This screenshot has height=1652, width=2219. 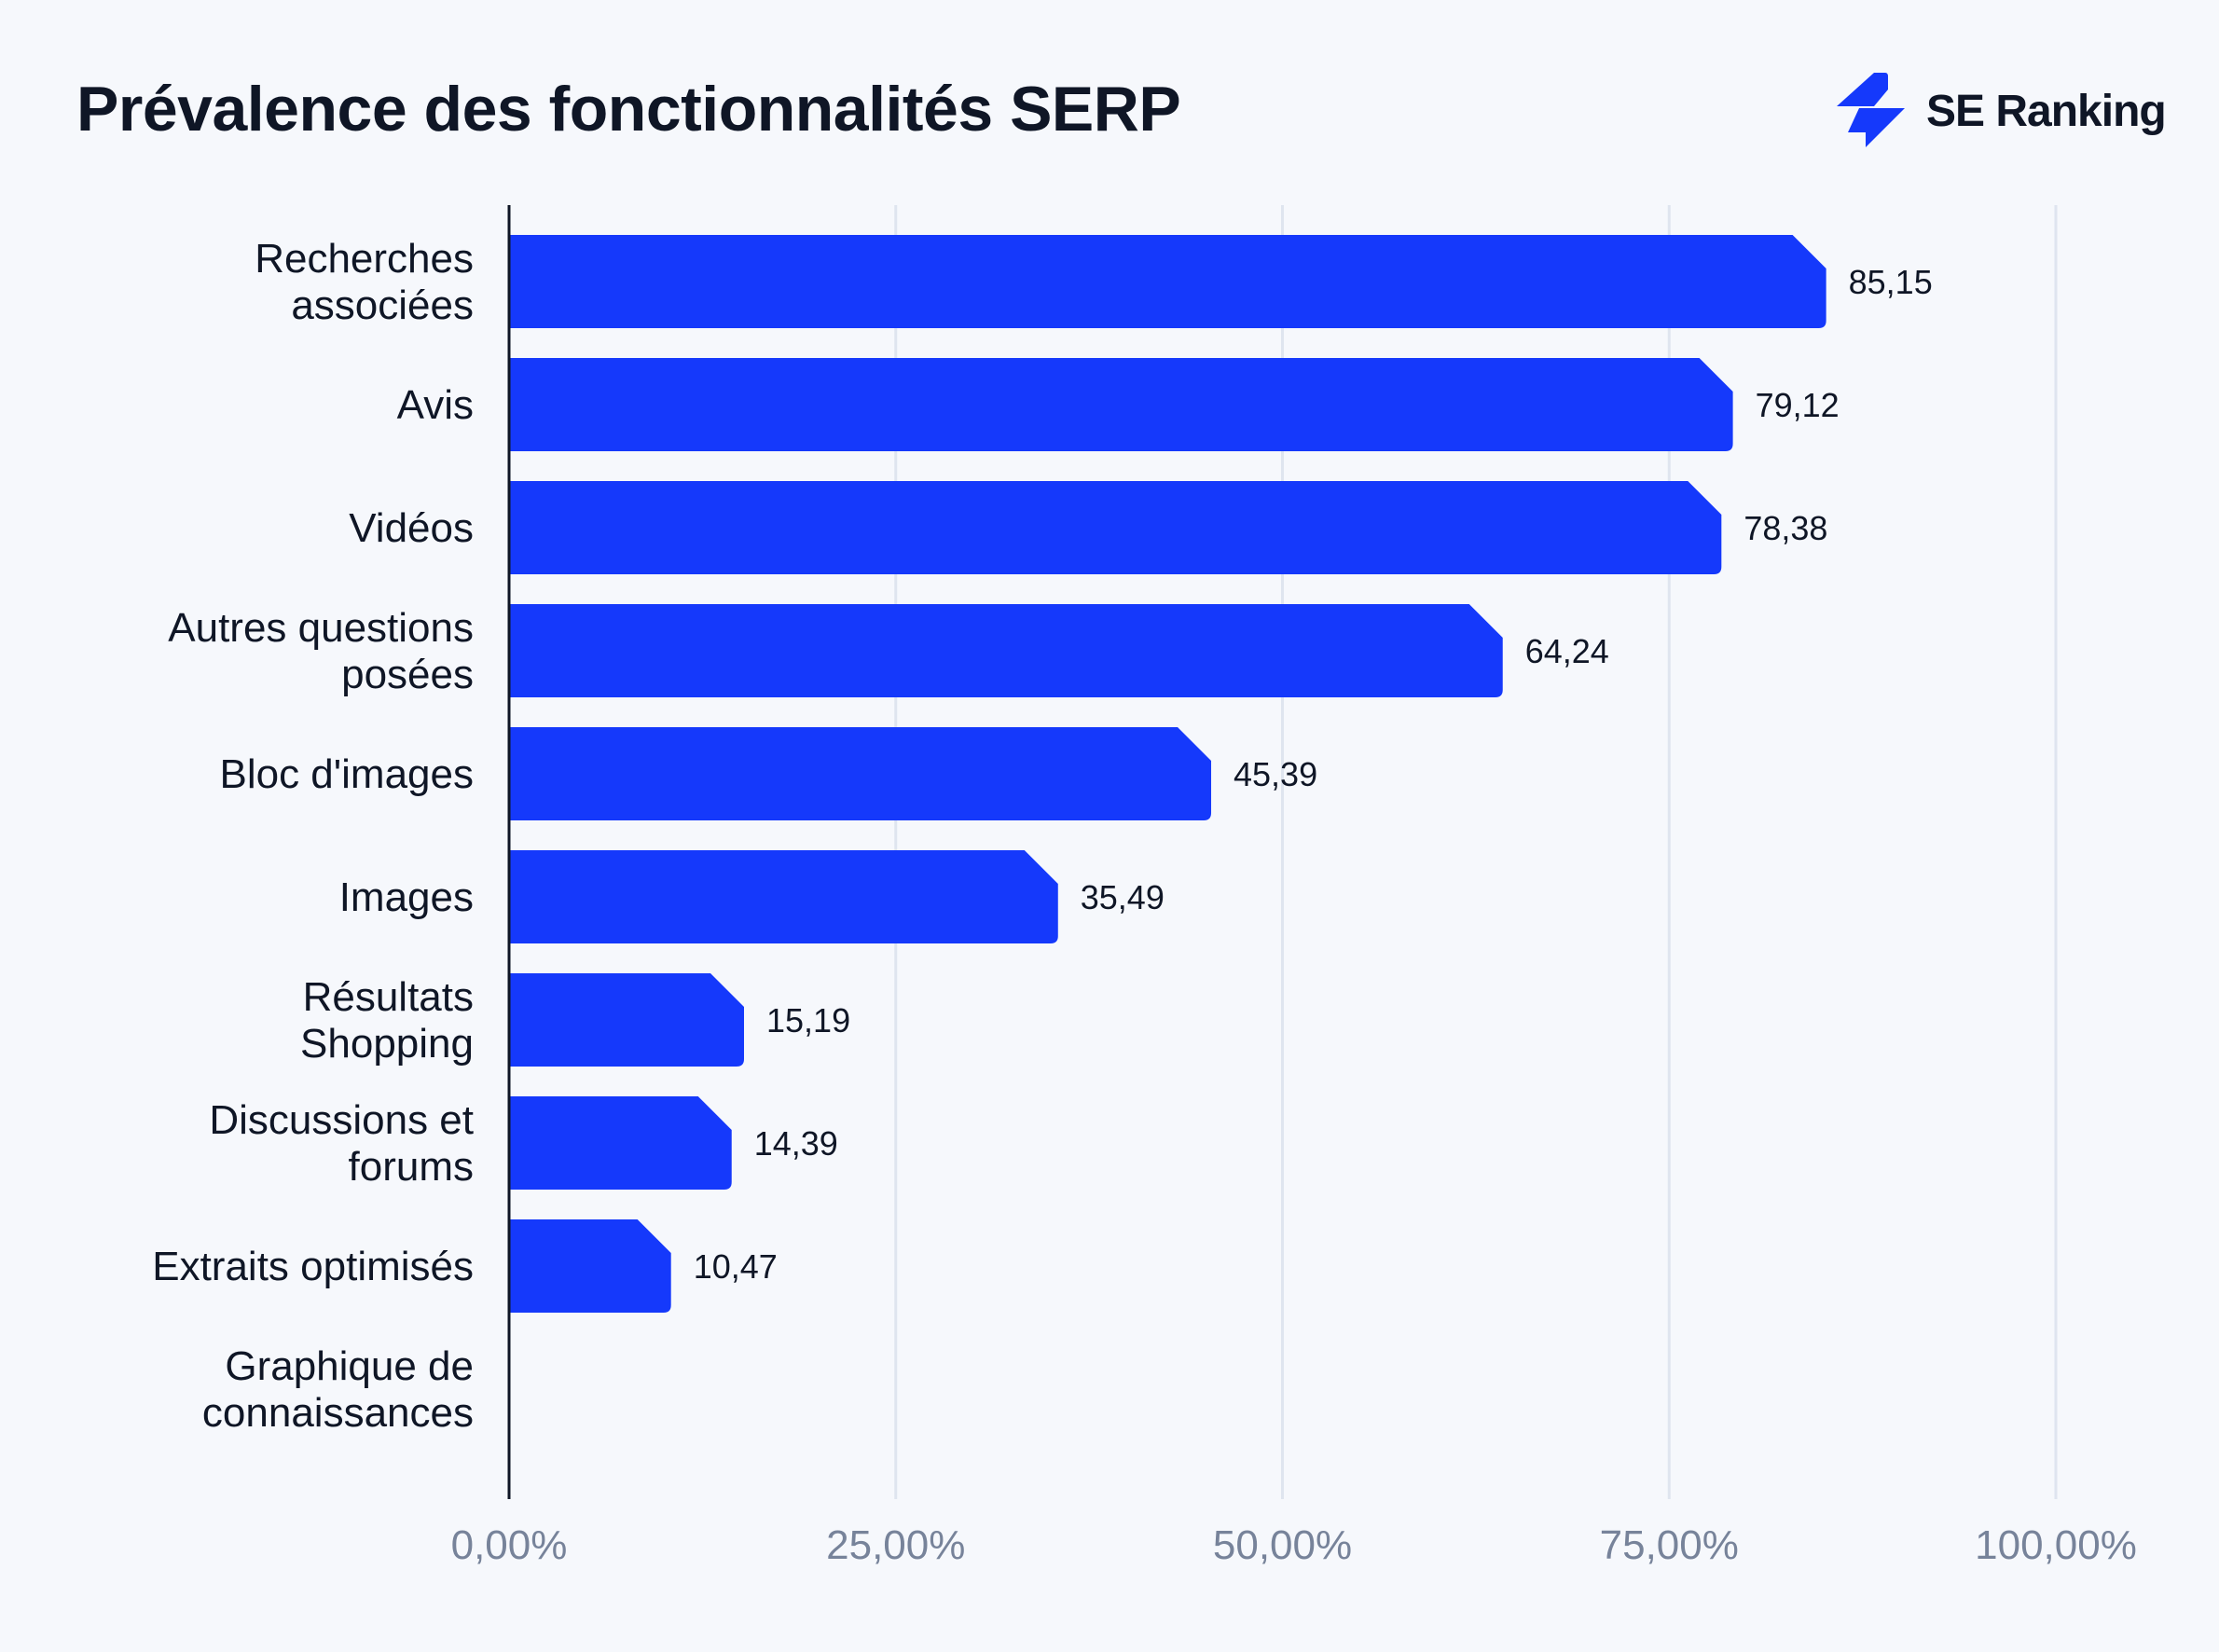 I want to click on data-label: 64,24, so click(x=1567, y=651).